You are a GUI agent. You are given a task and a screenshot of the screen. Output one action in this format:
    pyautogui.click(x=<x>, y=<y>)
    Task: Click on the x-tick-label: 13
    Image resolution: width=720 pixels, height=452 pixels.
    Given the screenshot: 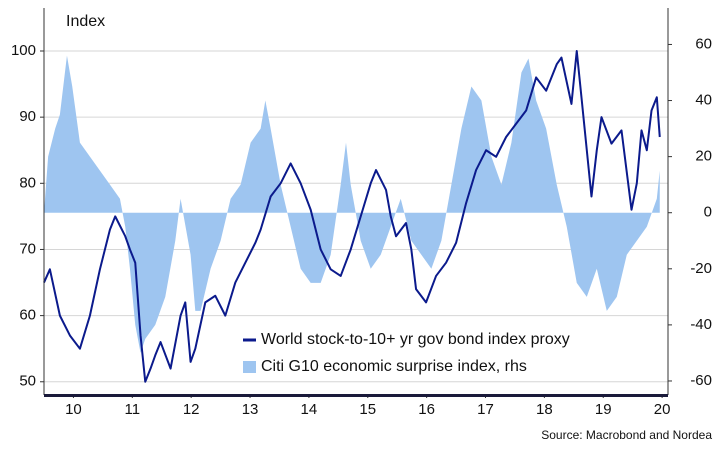 What is the action you would take?
    pyautogui.click(x=250, y=409)
    